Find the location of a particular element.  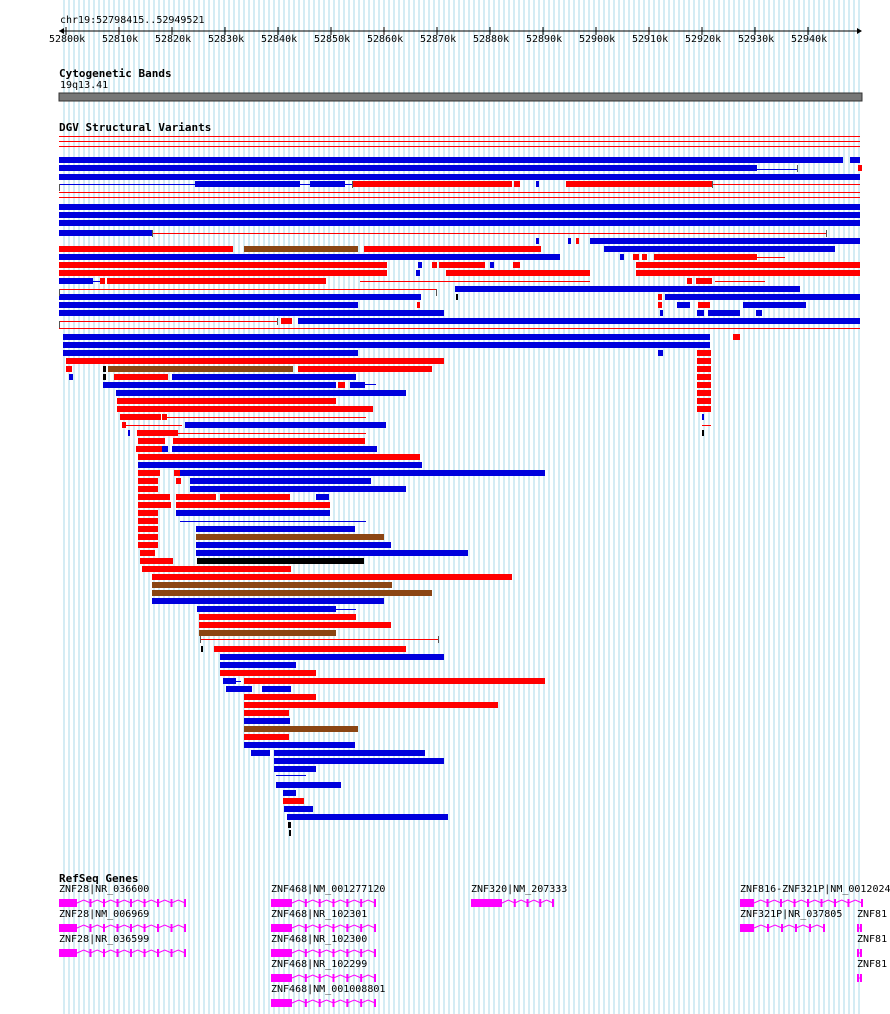

gene-label: ZNF28|NR_036599 is located at coordinates (104, 939).